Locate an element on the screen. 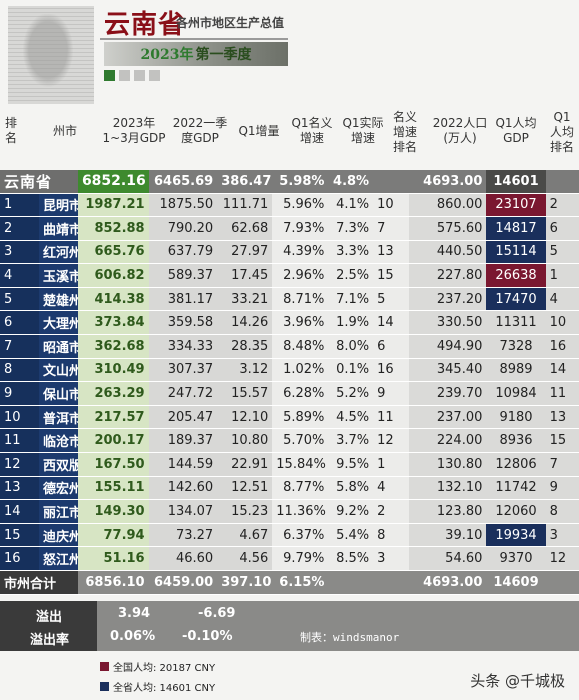  row-rank: 4 is located at coordinates (19, 275).